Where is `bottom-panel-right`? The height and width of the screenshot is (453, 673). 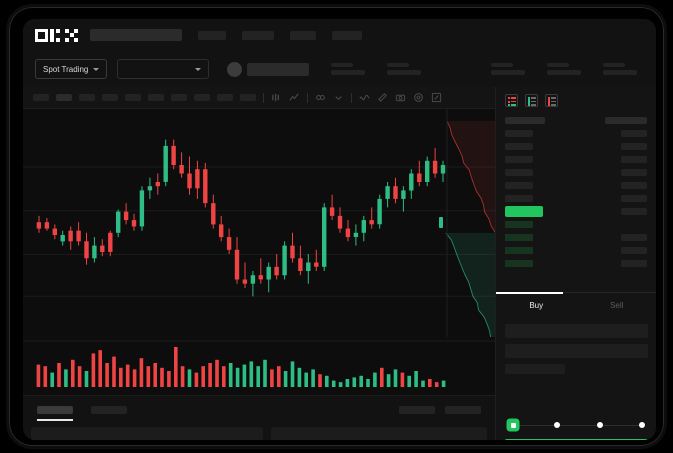 bottom-panel-right is located at coordinates (379, 433).